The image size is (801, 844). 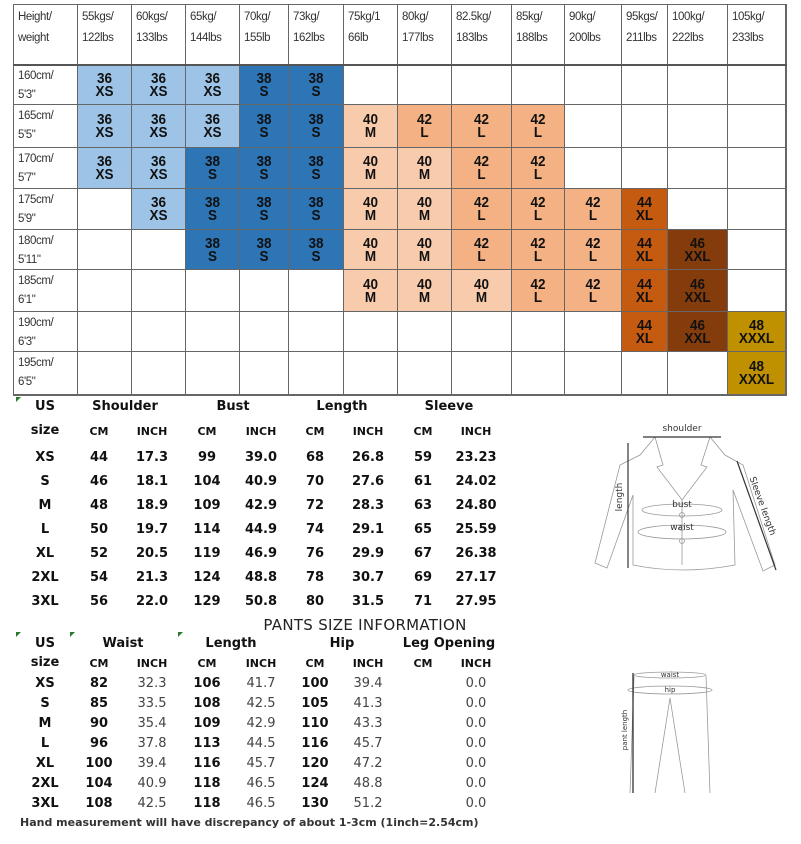 What do you see at coordinates (682, 528) in the screenshot?
I see `jacket-waist-label: waist` at bounding box center [682, 528].